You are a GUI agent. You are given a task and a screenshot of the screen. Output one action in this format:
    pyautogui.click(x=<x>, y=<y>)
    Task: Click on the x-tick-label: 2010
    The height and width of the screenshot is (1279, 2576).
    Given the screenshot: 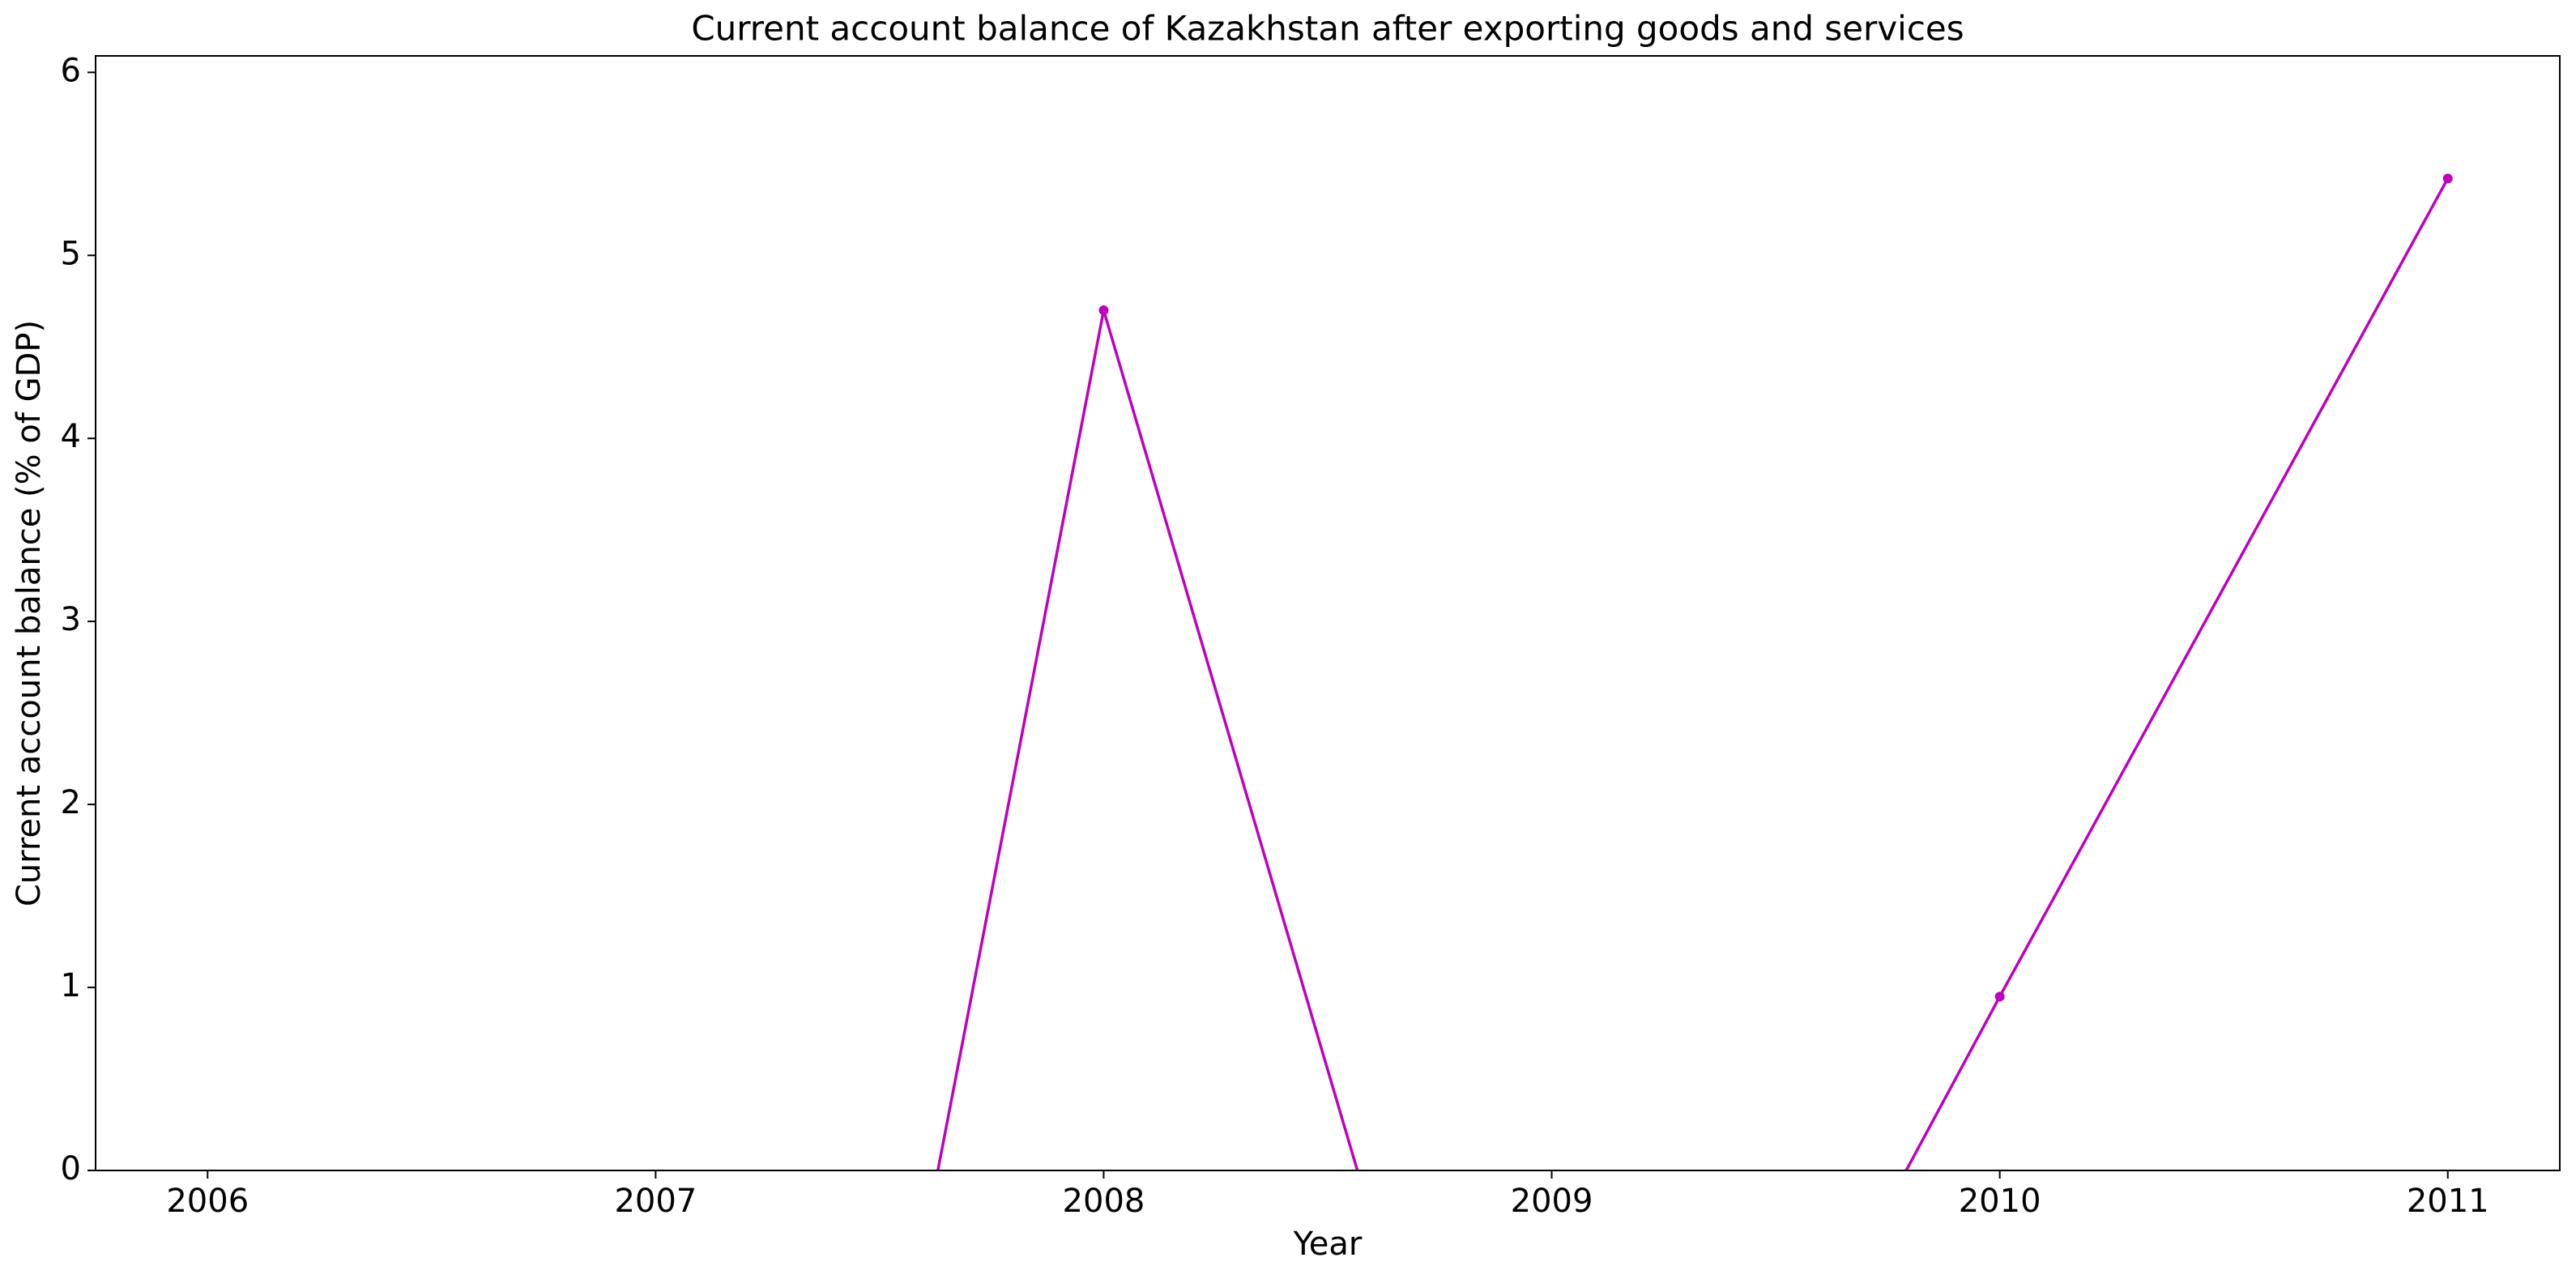 What is the action you would take?
    pyautogui.click(x=2000, y=1201)
    